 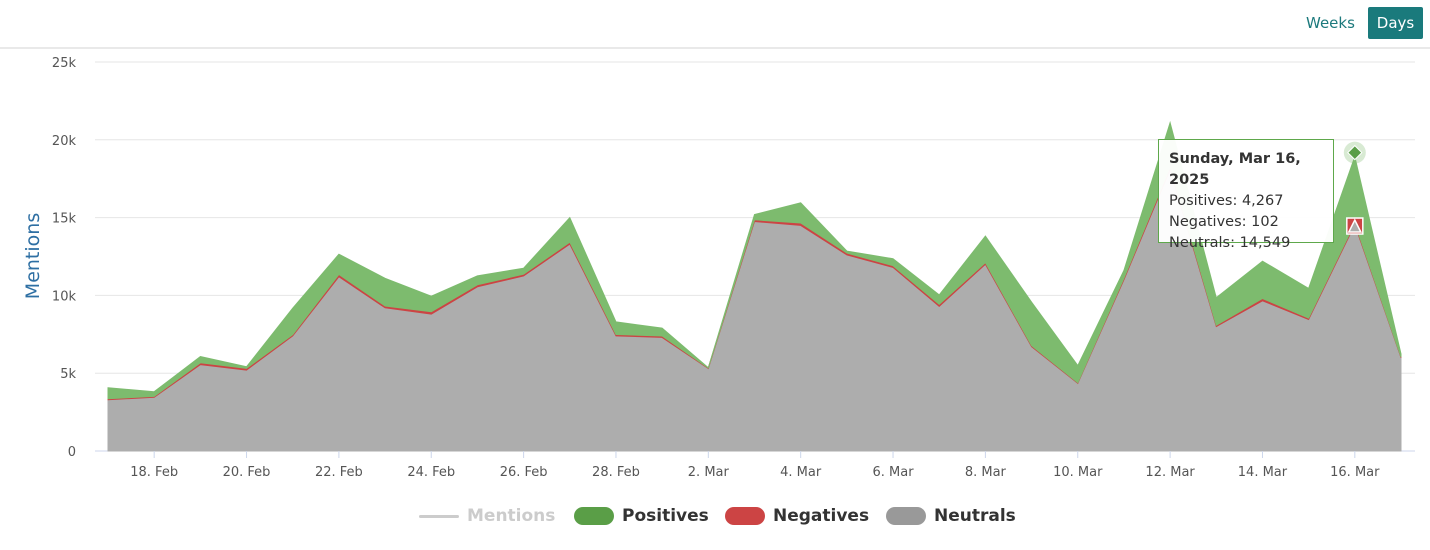 I want to click on positives-marker, so click(x=1355, y=152).